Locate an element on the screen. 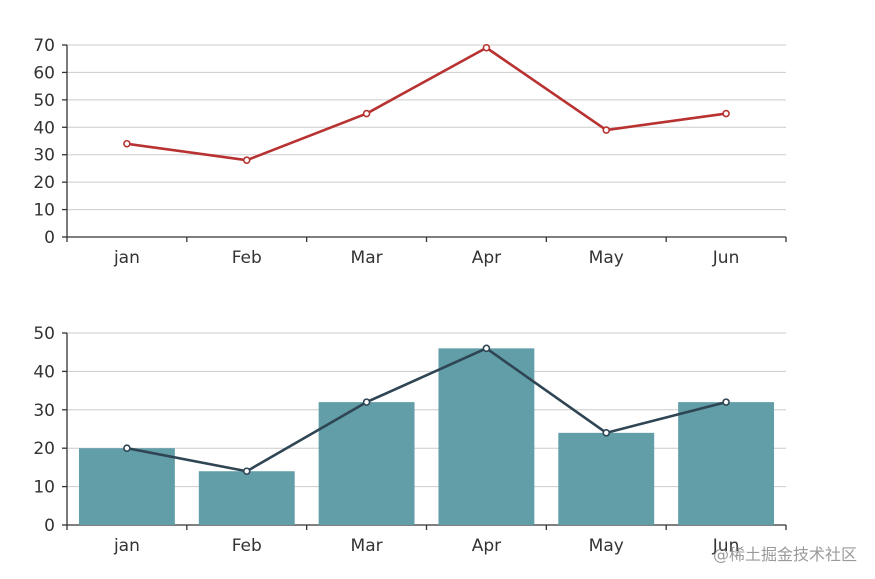 The image size is (875, 579). y-tick-label: 70 is located at coordinates (44, 46).